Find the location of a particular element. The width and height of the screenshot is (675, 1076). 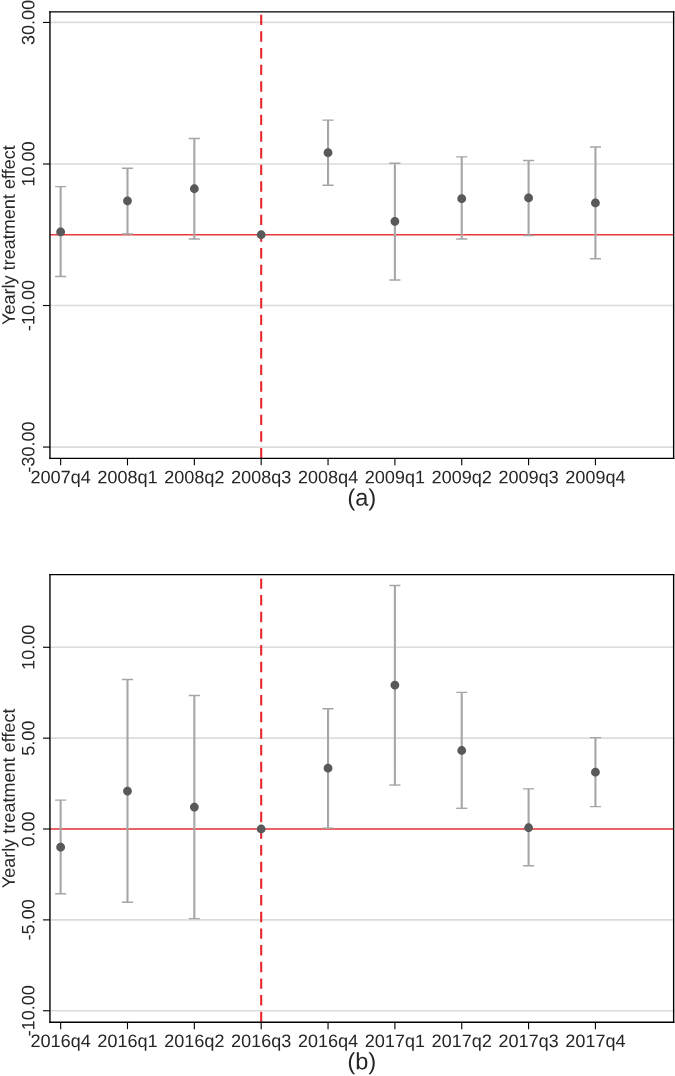

y-tick-label: 30.00 is located at coordinates (28, 22).